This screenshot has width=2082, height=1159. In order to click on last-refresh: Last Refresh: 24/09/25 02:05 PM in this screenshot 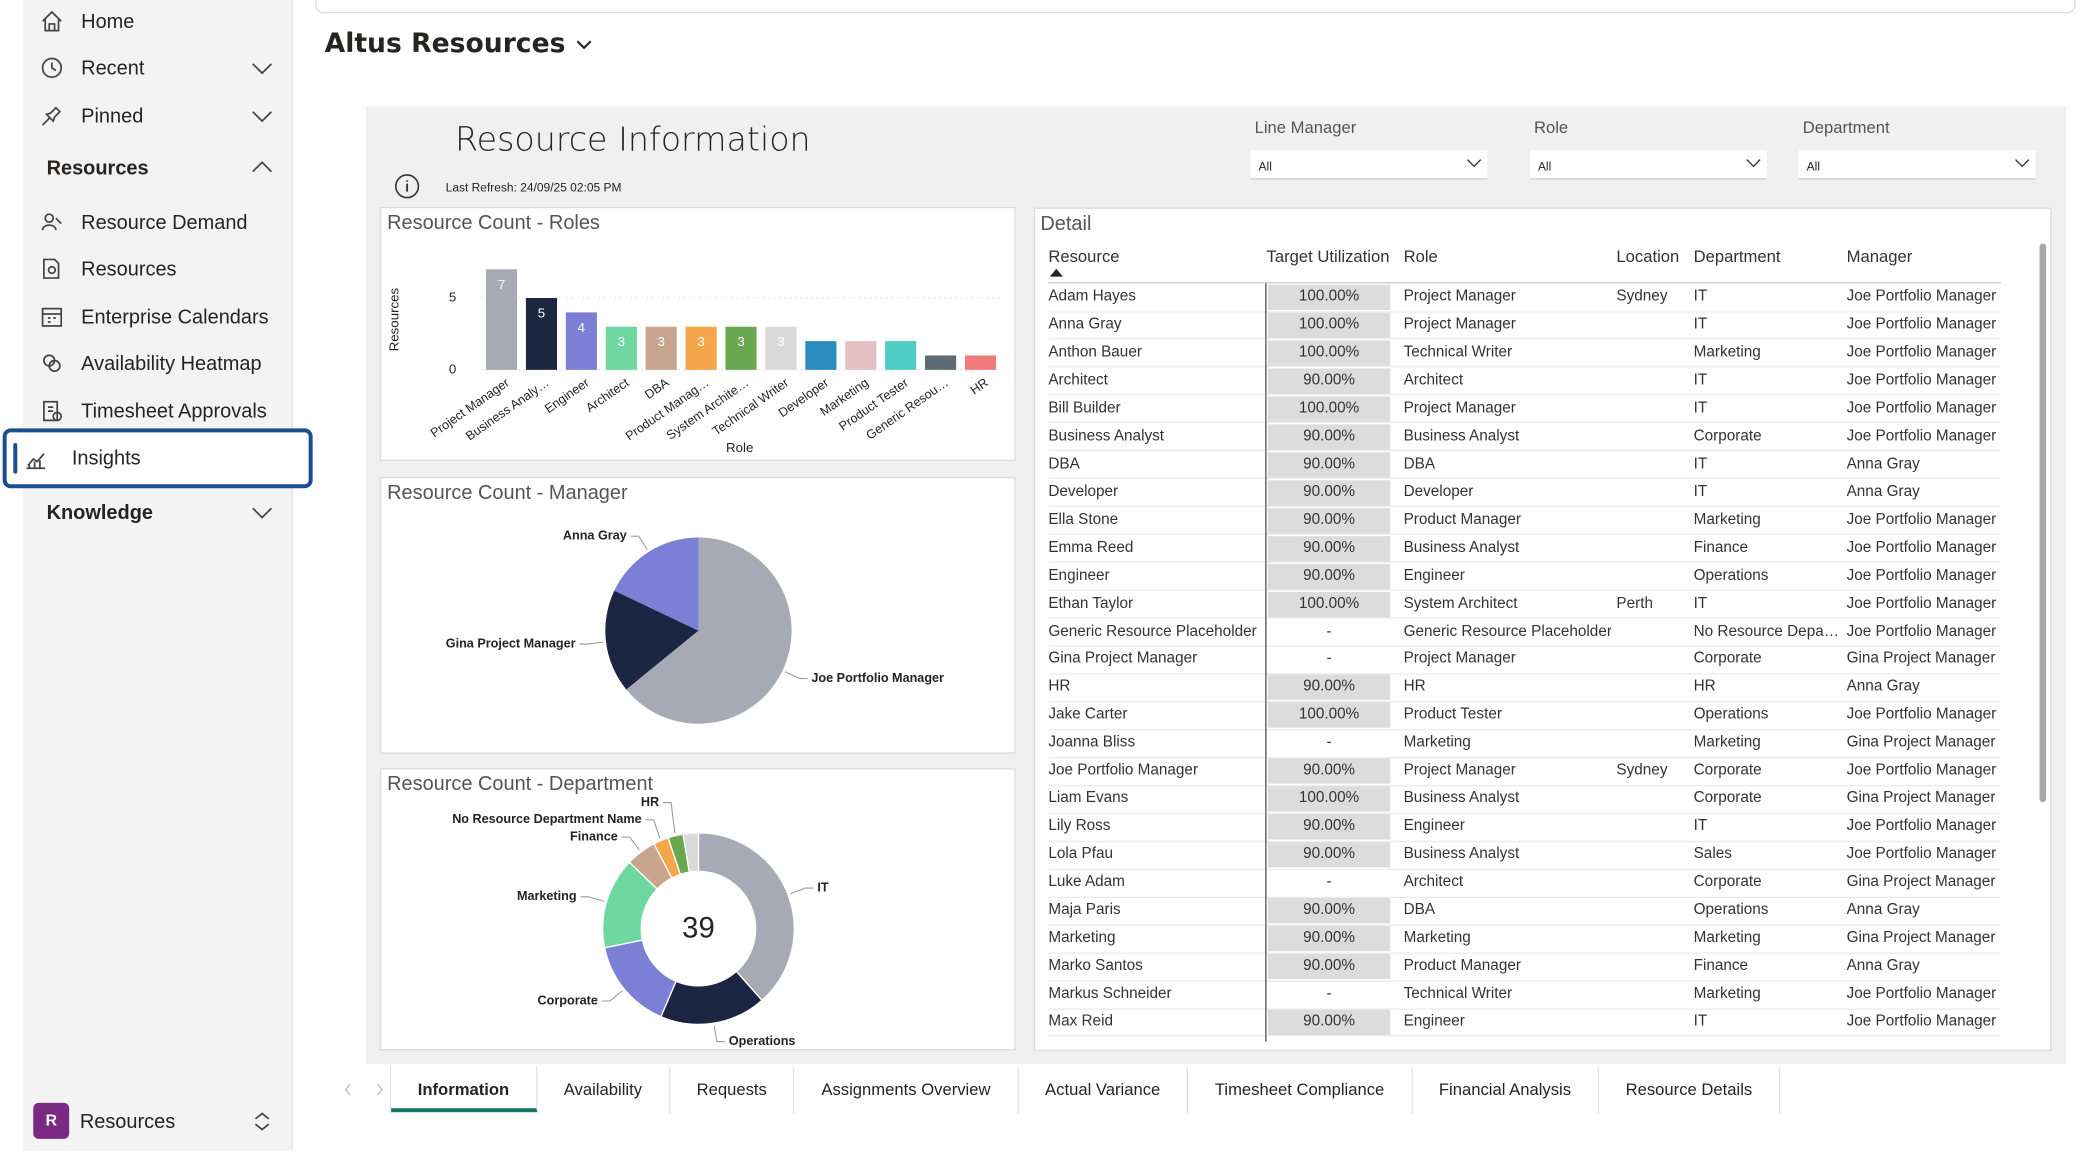, I will do `click(534, 187)`.